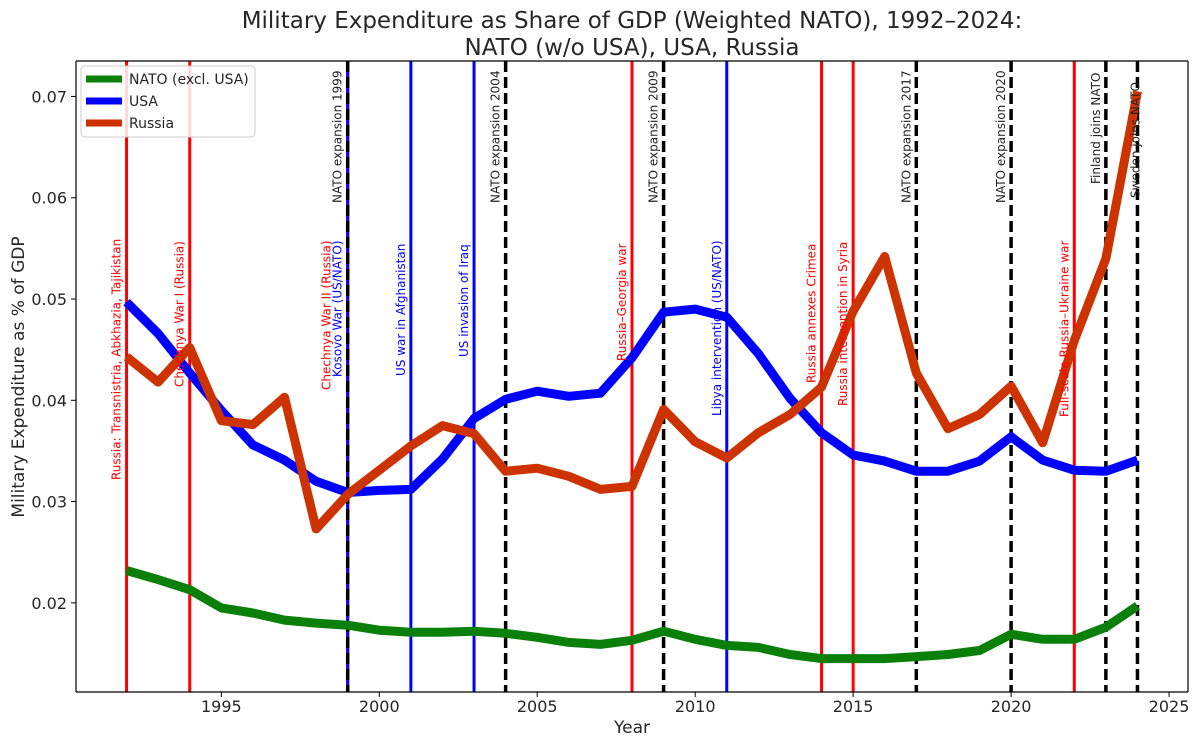  Describe the element at coordinates (49, 400) in the screenshot. I see `y-tick-label-2: 0.04` at that location.